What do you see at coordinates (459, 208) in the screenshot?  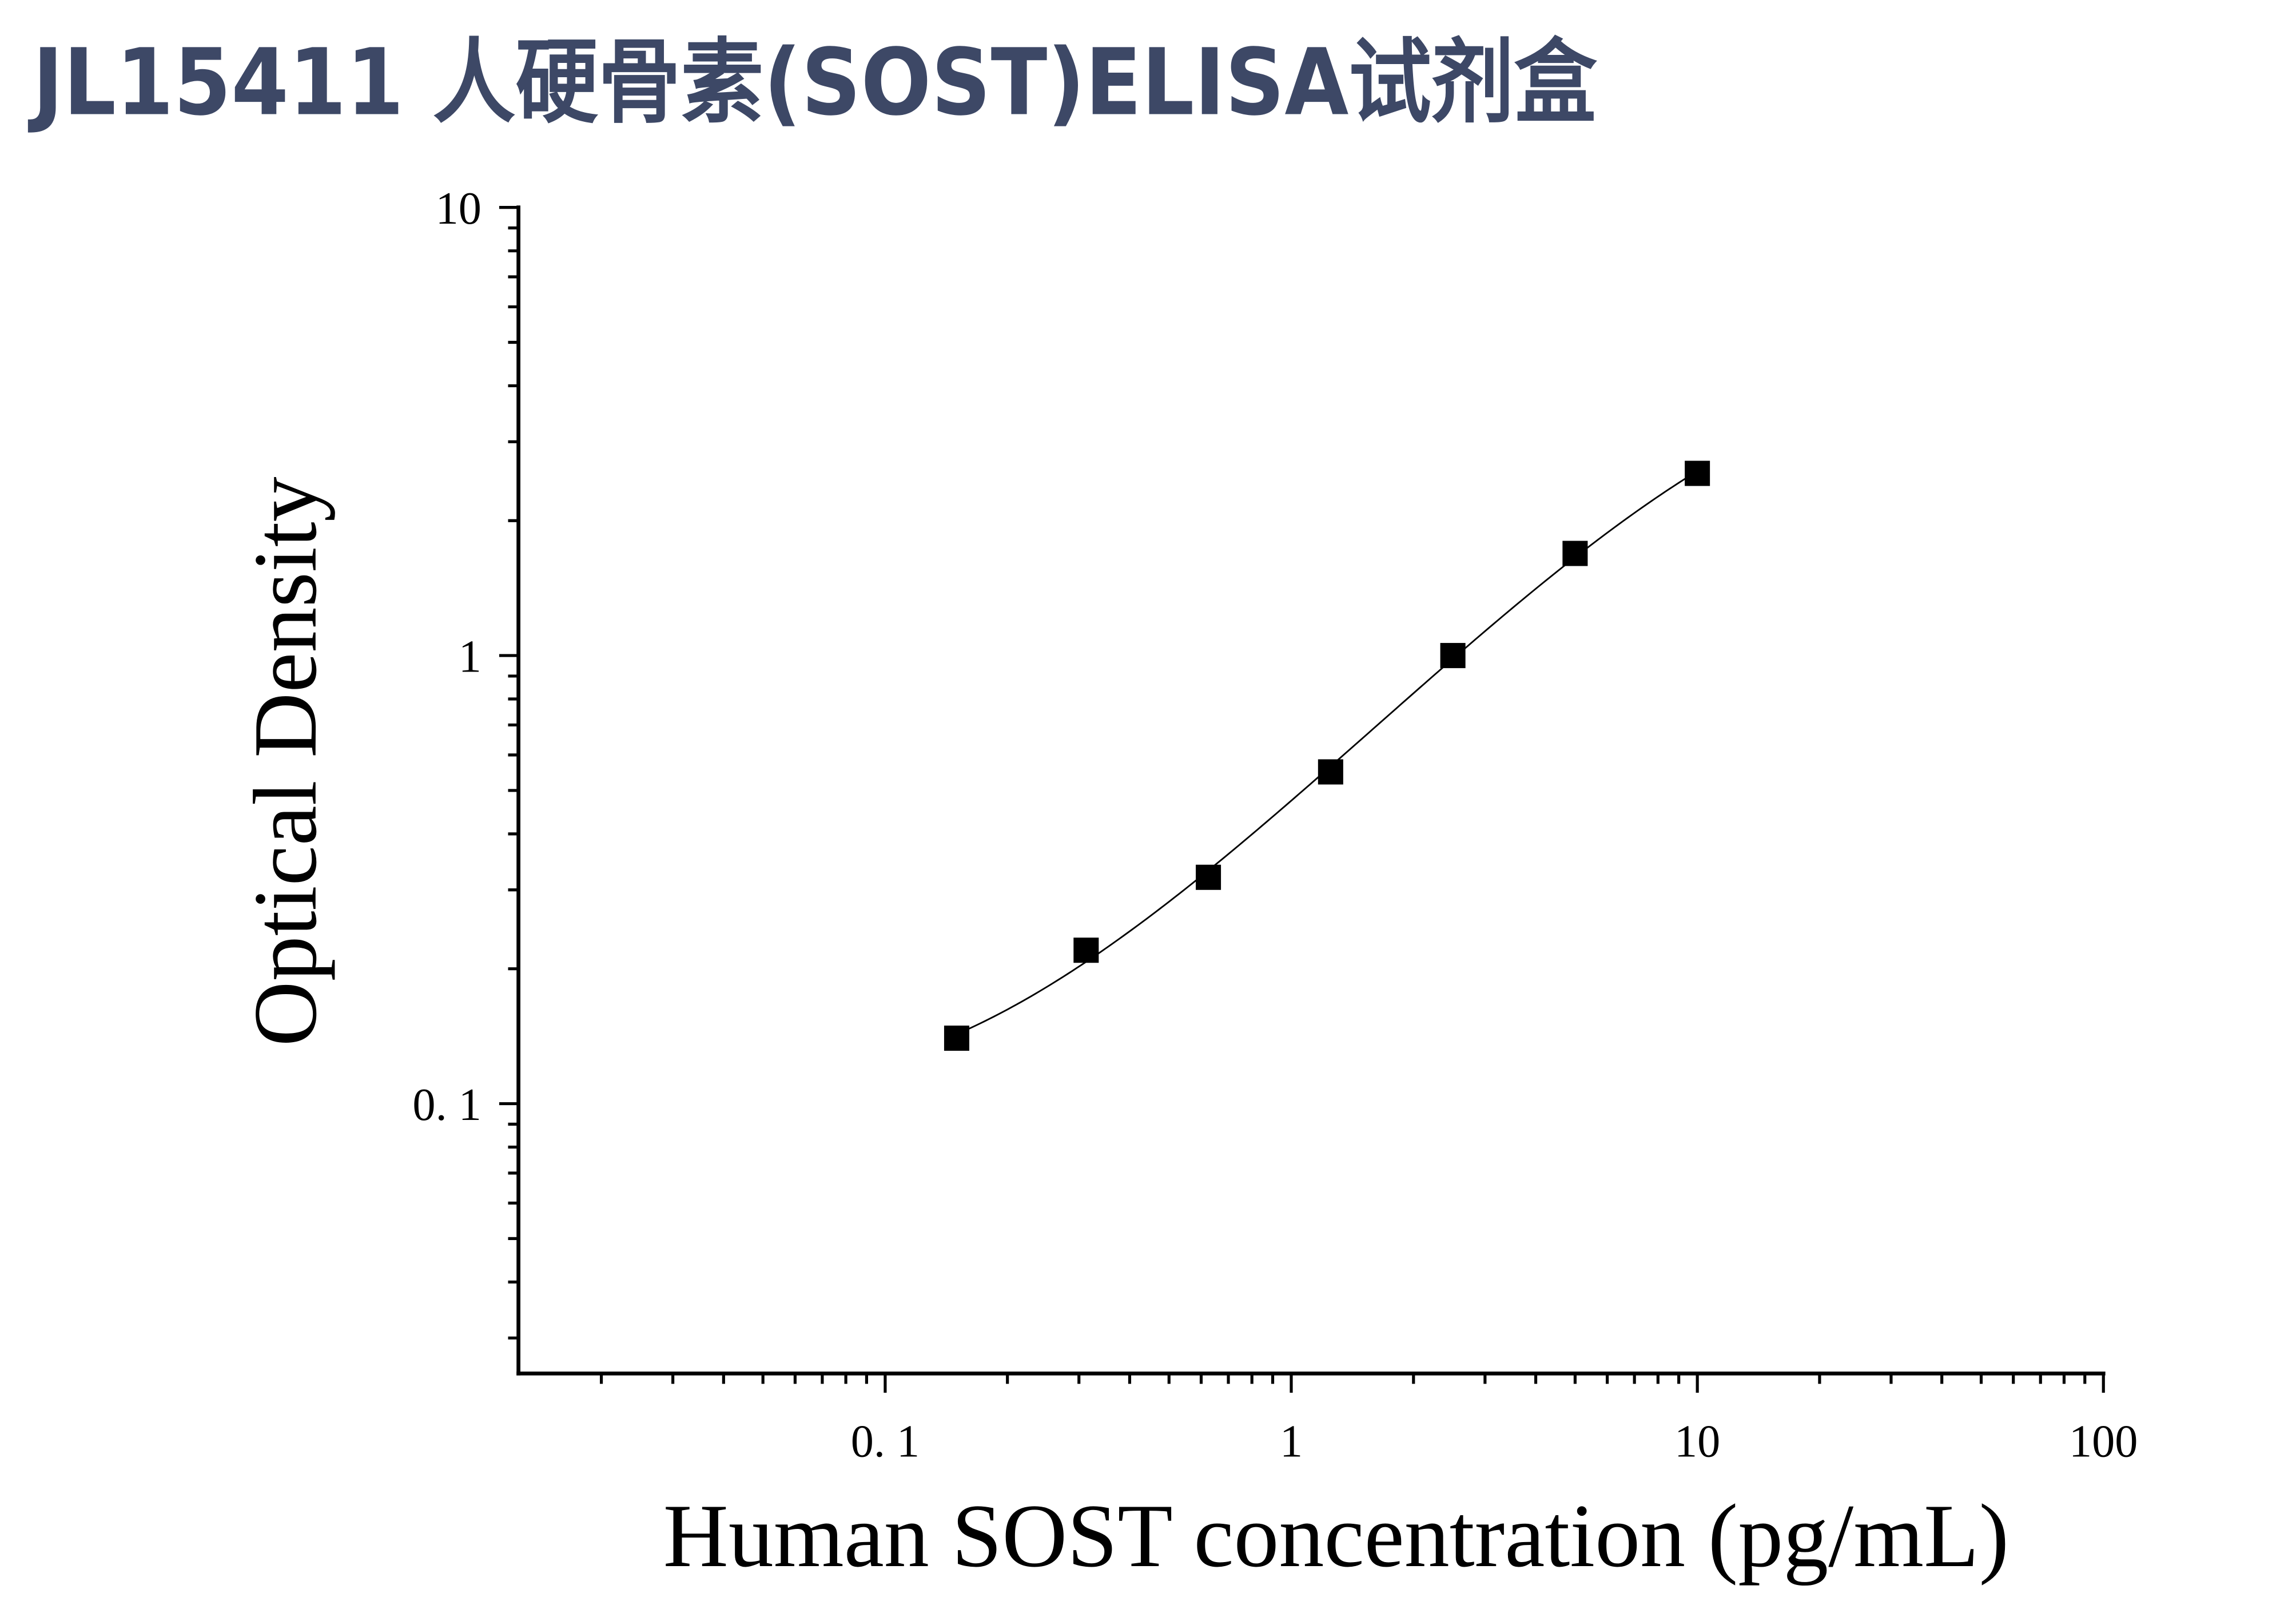 I see `y-tick-label: 10` at bounding box center [459, 208].